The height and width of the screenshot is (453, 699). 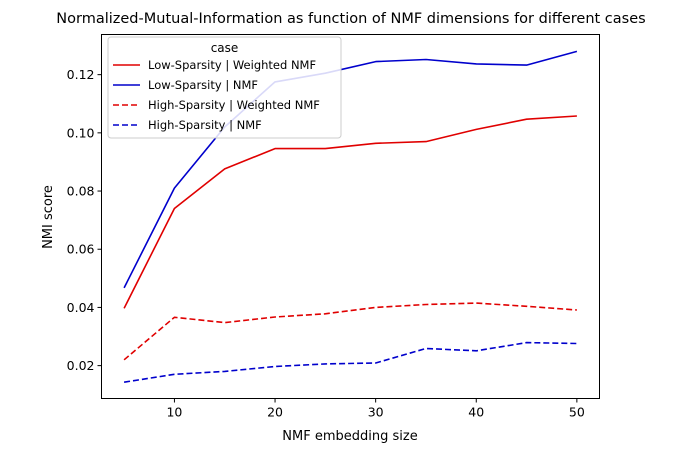 I want to click on legend-entry-label: High-Sparsity | Weighted NMF, so click(x=234, y=105).